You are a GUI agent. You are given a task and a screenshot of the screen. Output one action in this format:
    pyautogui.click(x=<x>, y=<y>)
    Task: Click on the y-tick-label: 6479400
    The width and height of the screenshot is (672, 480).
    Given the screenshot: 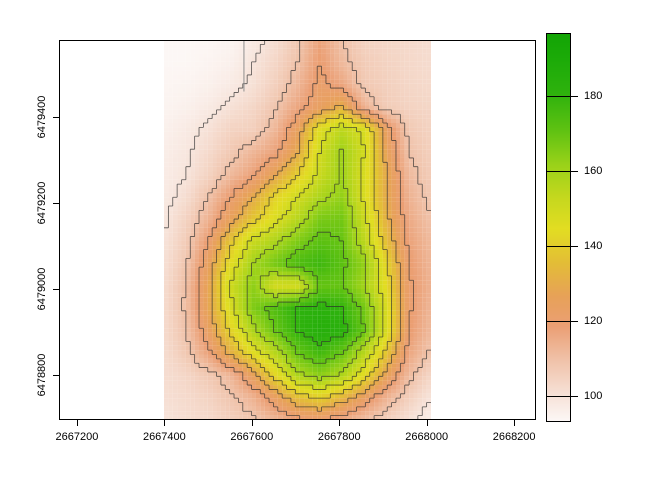 What is the action you would take?
    pyautogui.click(x=42, y=117)
    